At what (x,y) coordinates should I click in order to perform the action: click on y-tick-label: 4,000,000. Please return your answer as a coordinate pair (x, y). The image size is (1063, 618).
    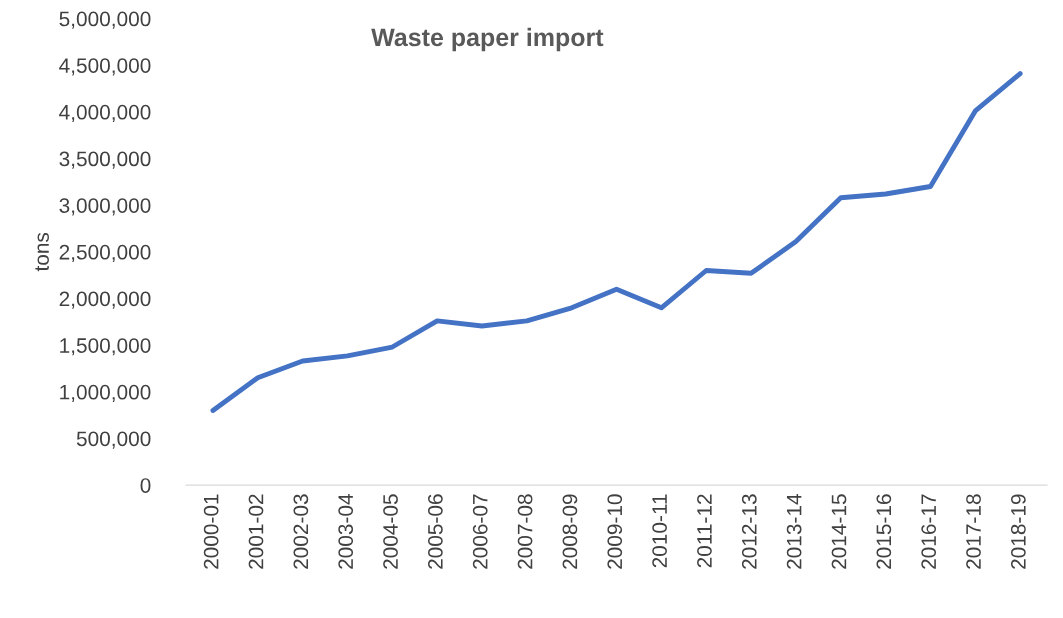
    Looking at the image, I should click on (105, 113).